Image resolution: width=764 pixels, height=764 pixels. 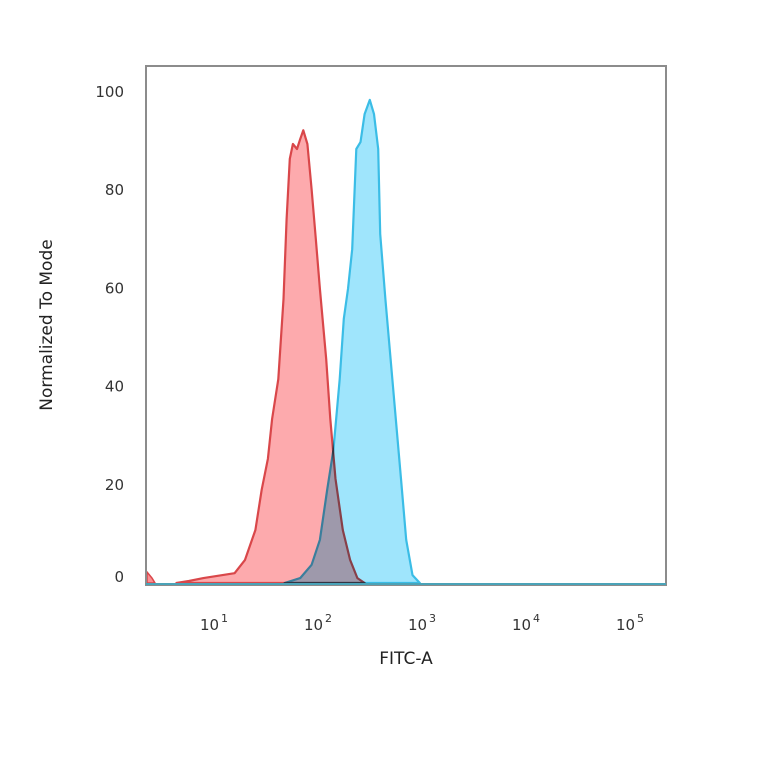 What do you see at coordinates (630, 623) in the screenshot?
I see `x-tick-label: 10 5` at bounding box center [630, 623].